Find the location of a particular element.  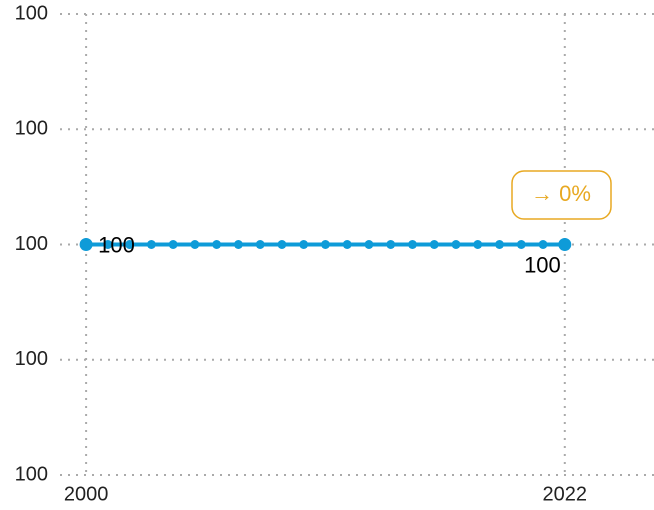

x-tick-label: 2000 is located at coordinates (86, 494).